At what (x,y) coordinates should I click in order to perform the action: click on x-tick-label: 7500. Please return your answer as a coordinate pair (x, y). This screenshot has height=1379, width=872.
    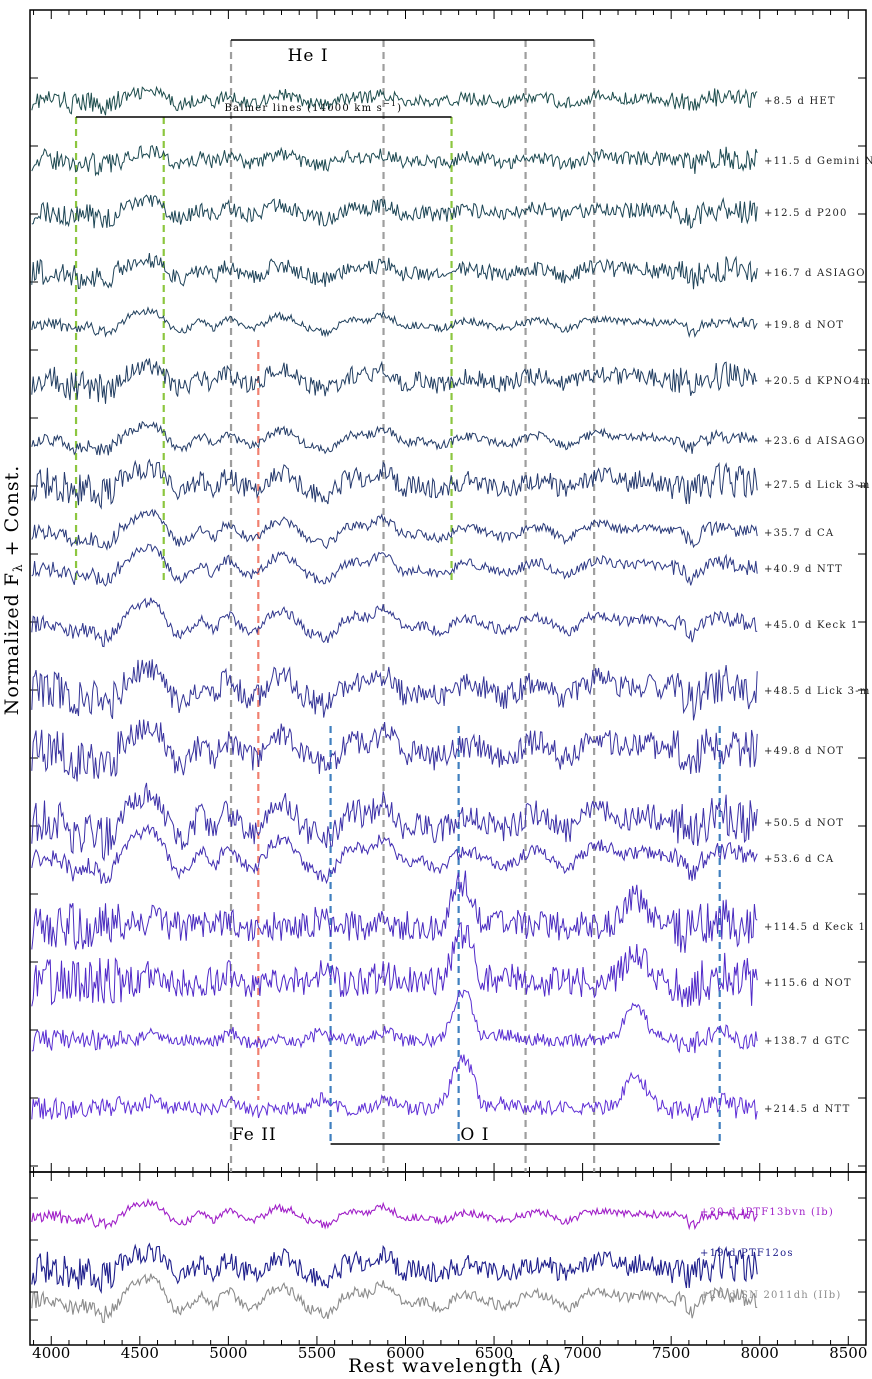
    Looking at the image, I should click on (671, 1353).